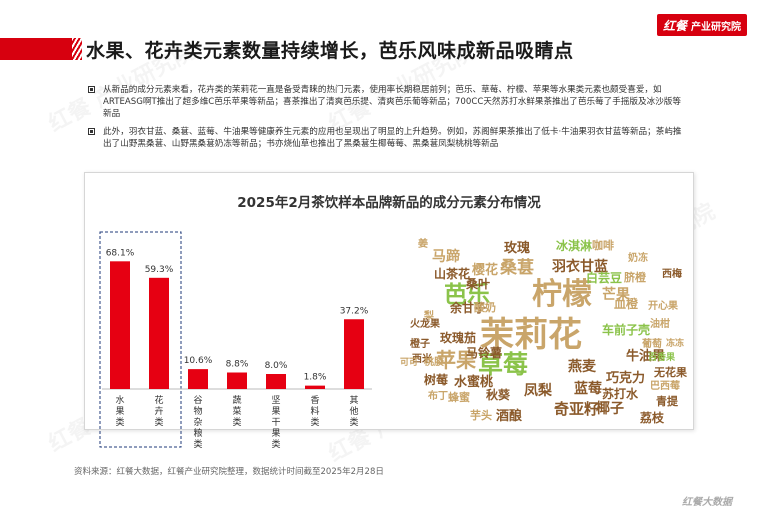 This screenshot has width=766, height=511. What do you see at coordinates (237, 365) in the screenshot?
I see `data-label-3: 8.8%` at bounding box center [237, 365].